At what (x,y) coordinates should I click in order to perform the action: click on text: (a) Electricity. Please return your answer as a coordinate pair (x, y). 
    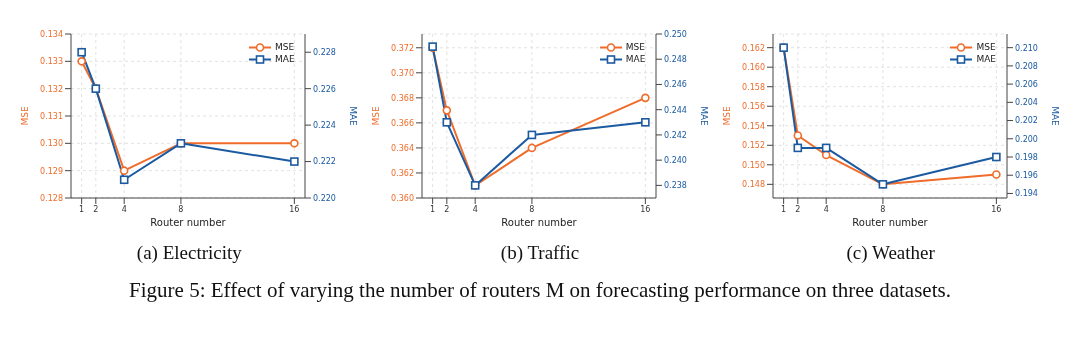
    Looking at the image, I should click on (189, 253).